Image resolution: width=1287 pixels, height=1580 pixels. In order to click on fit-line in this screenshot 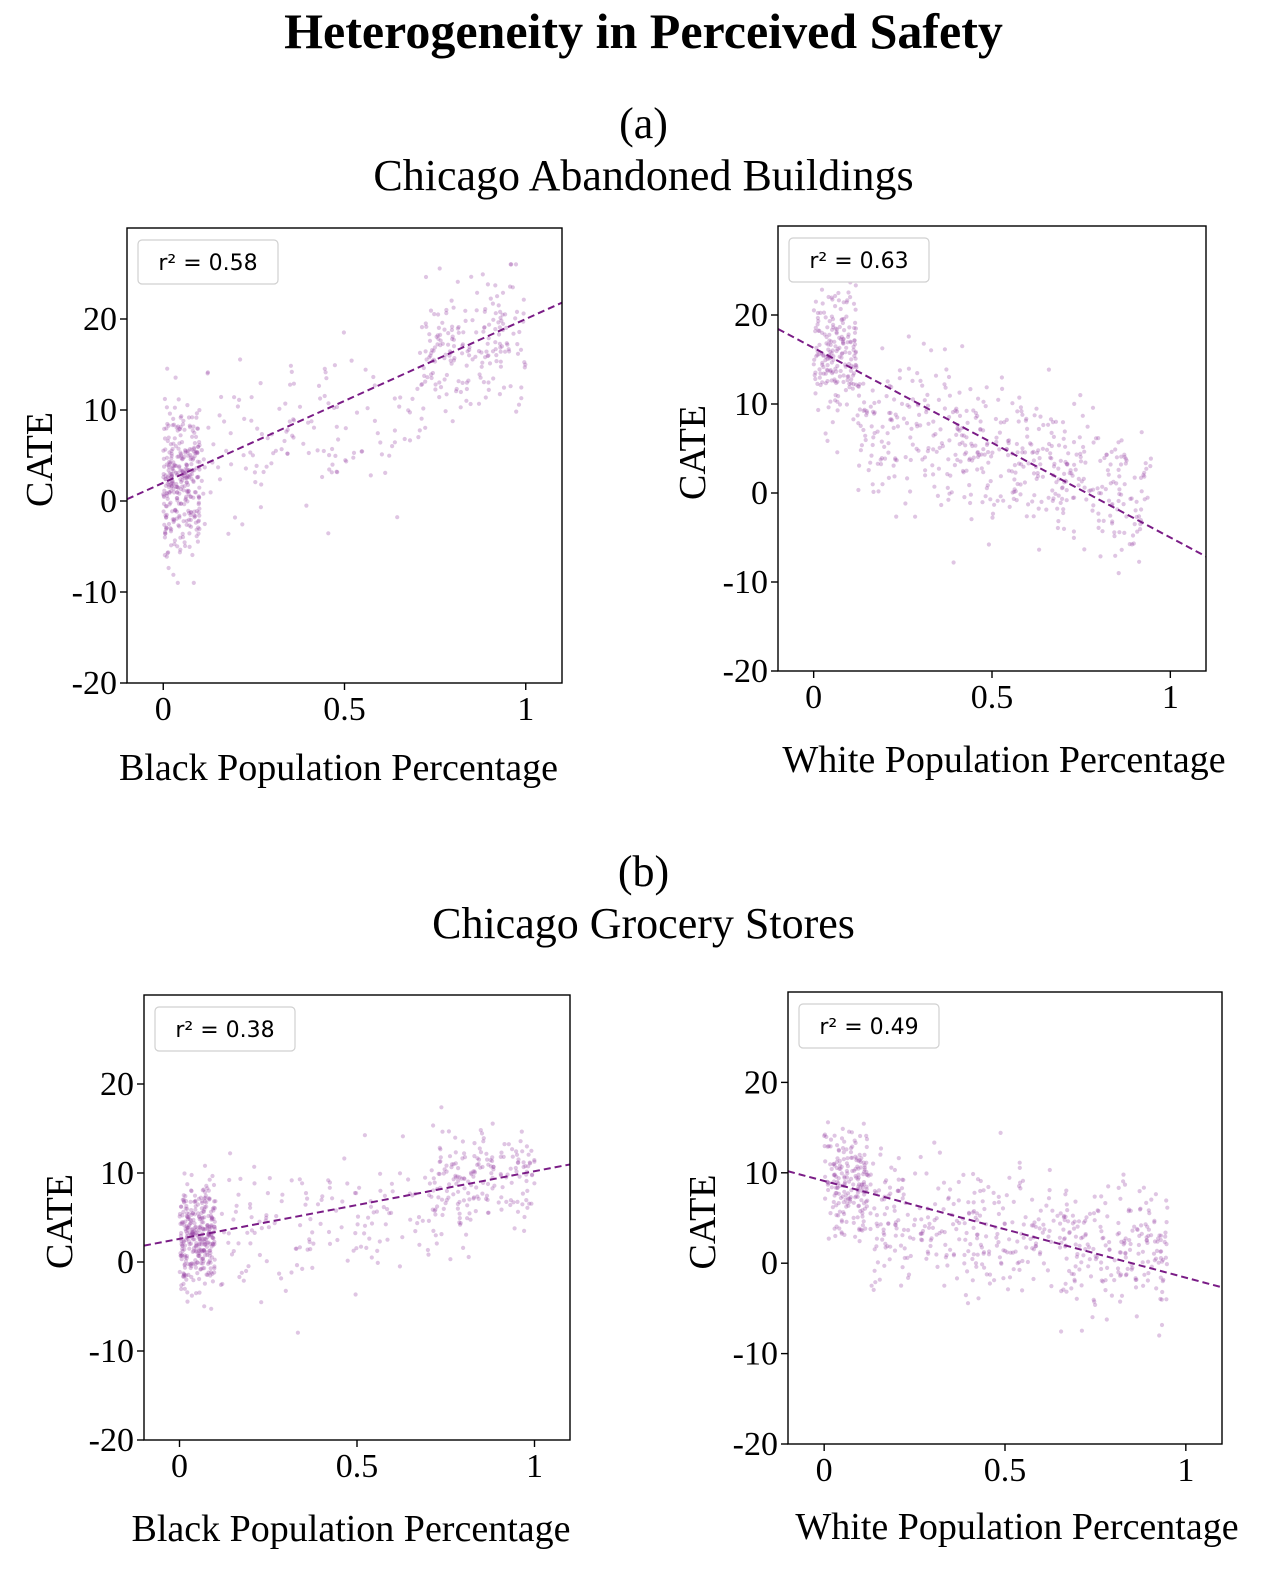, I will do `click(1005, 1229)`.